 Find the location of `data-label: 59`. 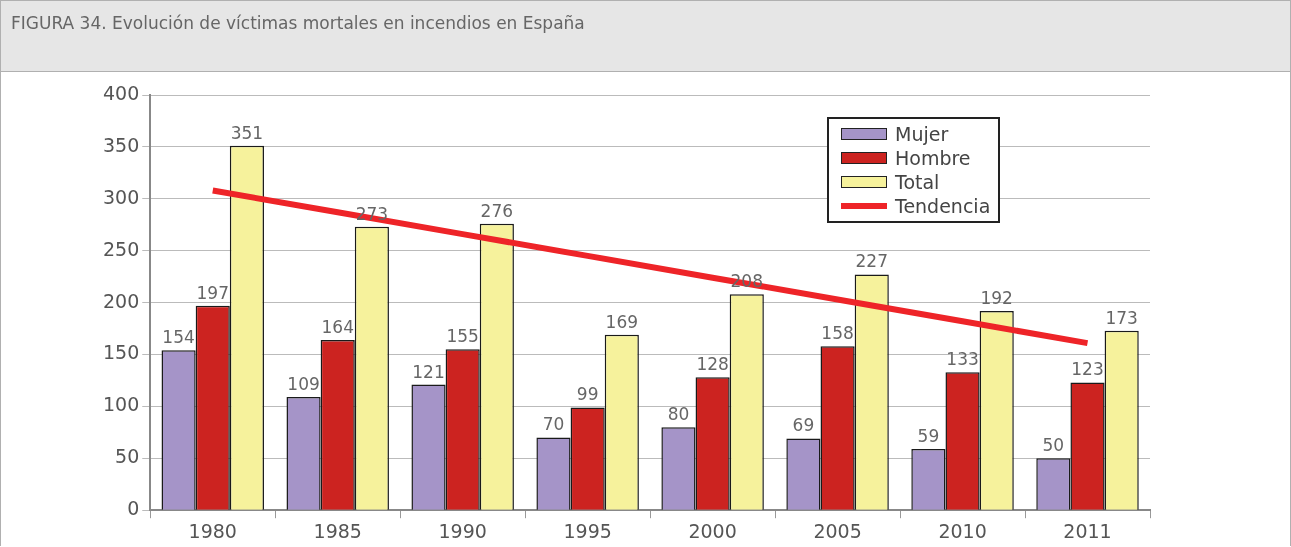

data-label: 59 is located at coordinates (928, 435).